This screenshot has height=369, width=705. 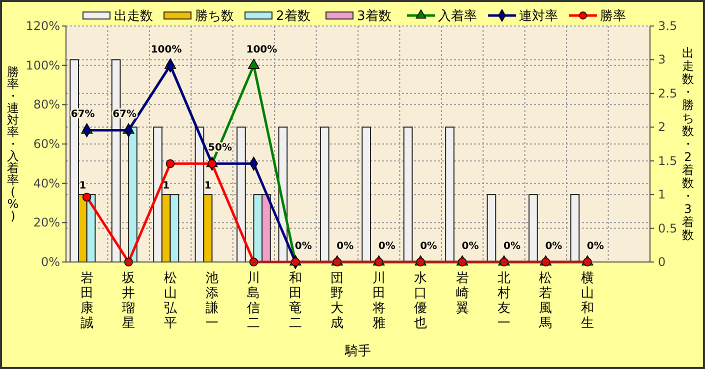 What do you see at coordinates (43, 65) in the screenshot?
I see `y-tick-label: 100%` at bounding box center [43, 65].